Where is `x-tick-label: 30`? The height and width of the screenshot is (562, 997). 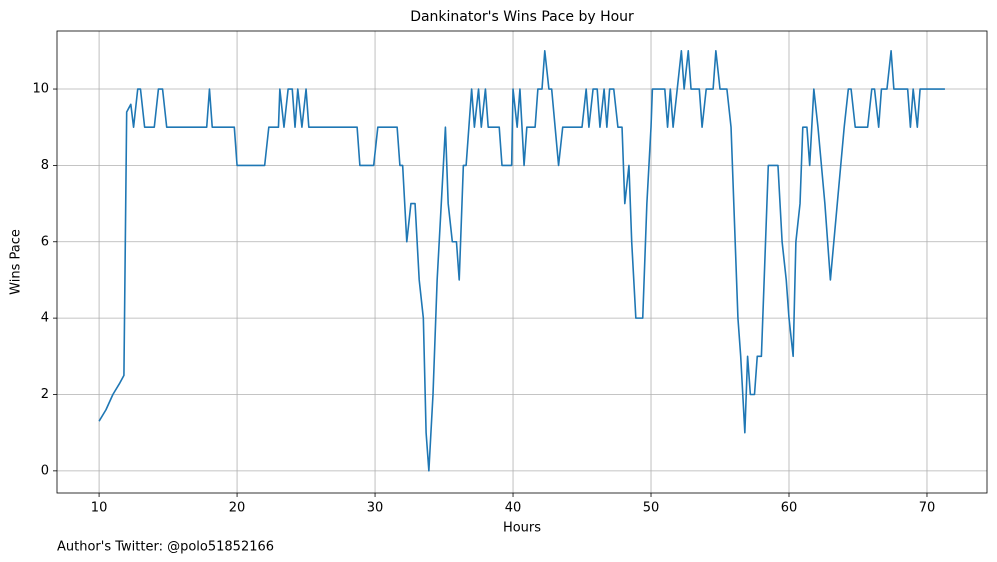
x-tick-label: 30 is located at coordinates (375, 508).